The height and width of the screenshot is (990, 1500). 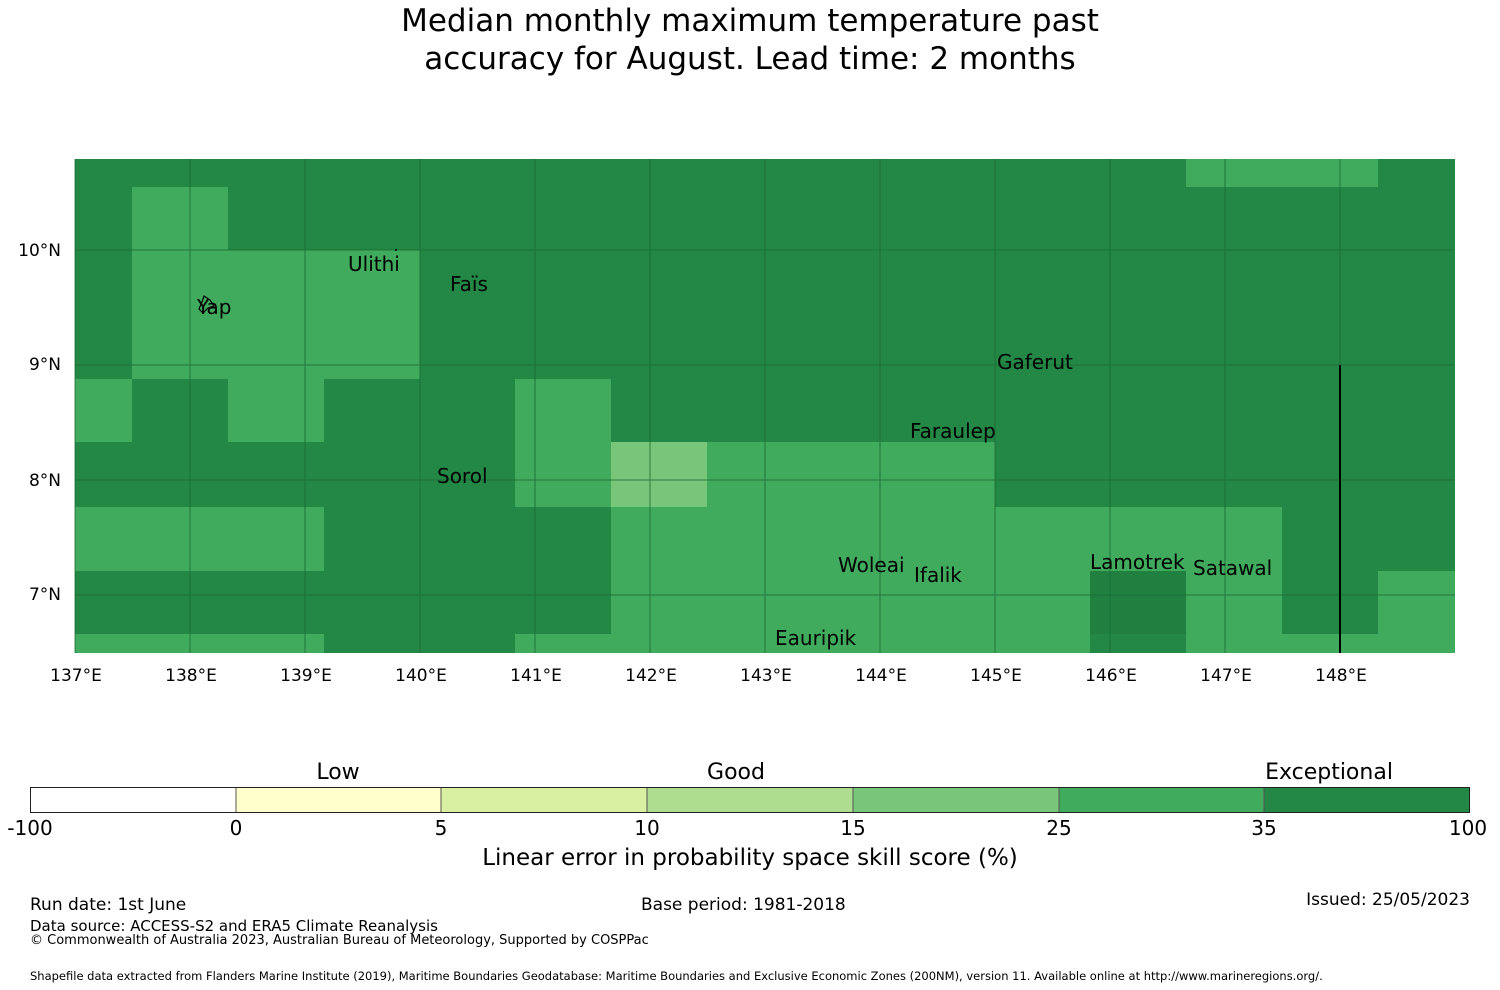 I want to click on lat-tick-label: 10°N, so click(x=39, y=251).